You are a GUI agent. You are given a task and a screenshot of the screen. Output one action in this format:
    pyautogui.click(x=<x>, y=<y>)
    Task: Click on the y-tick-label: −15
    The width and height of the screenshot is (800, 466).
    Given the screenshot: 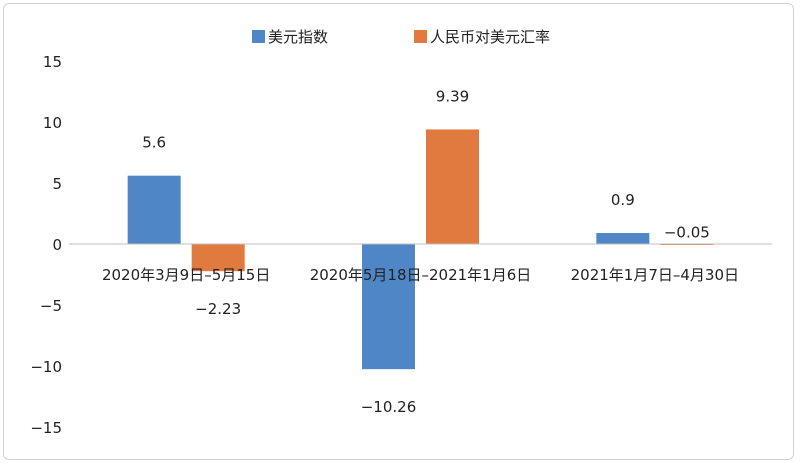 What is the action you would take?
    pyautogui.click(x=46, y=428)
    